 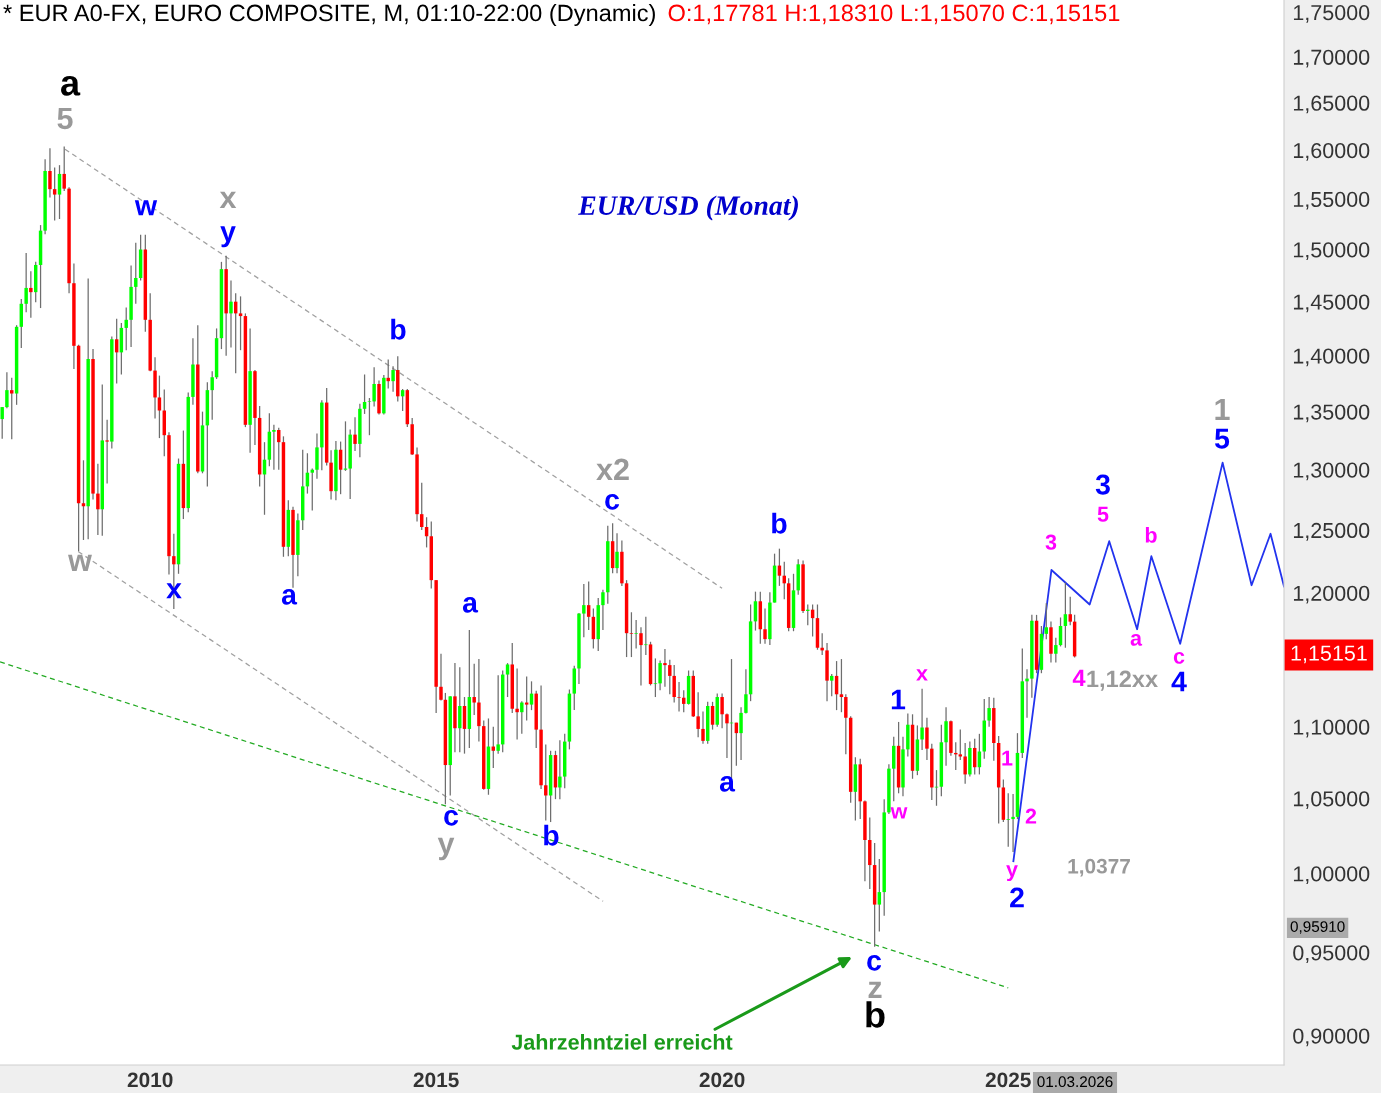 What do you see at coordinates (1317, 927) in the screenshot?
I see `text: 0,95910` at bounding box center [1317, 927].